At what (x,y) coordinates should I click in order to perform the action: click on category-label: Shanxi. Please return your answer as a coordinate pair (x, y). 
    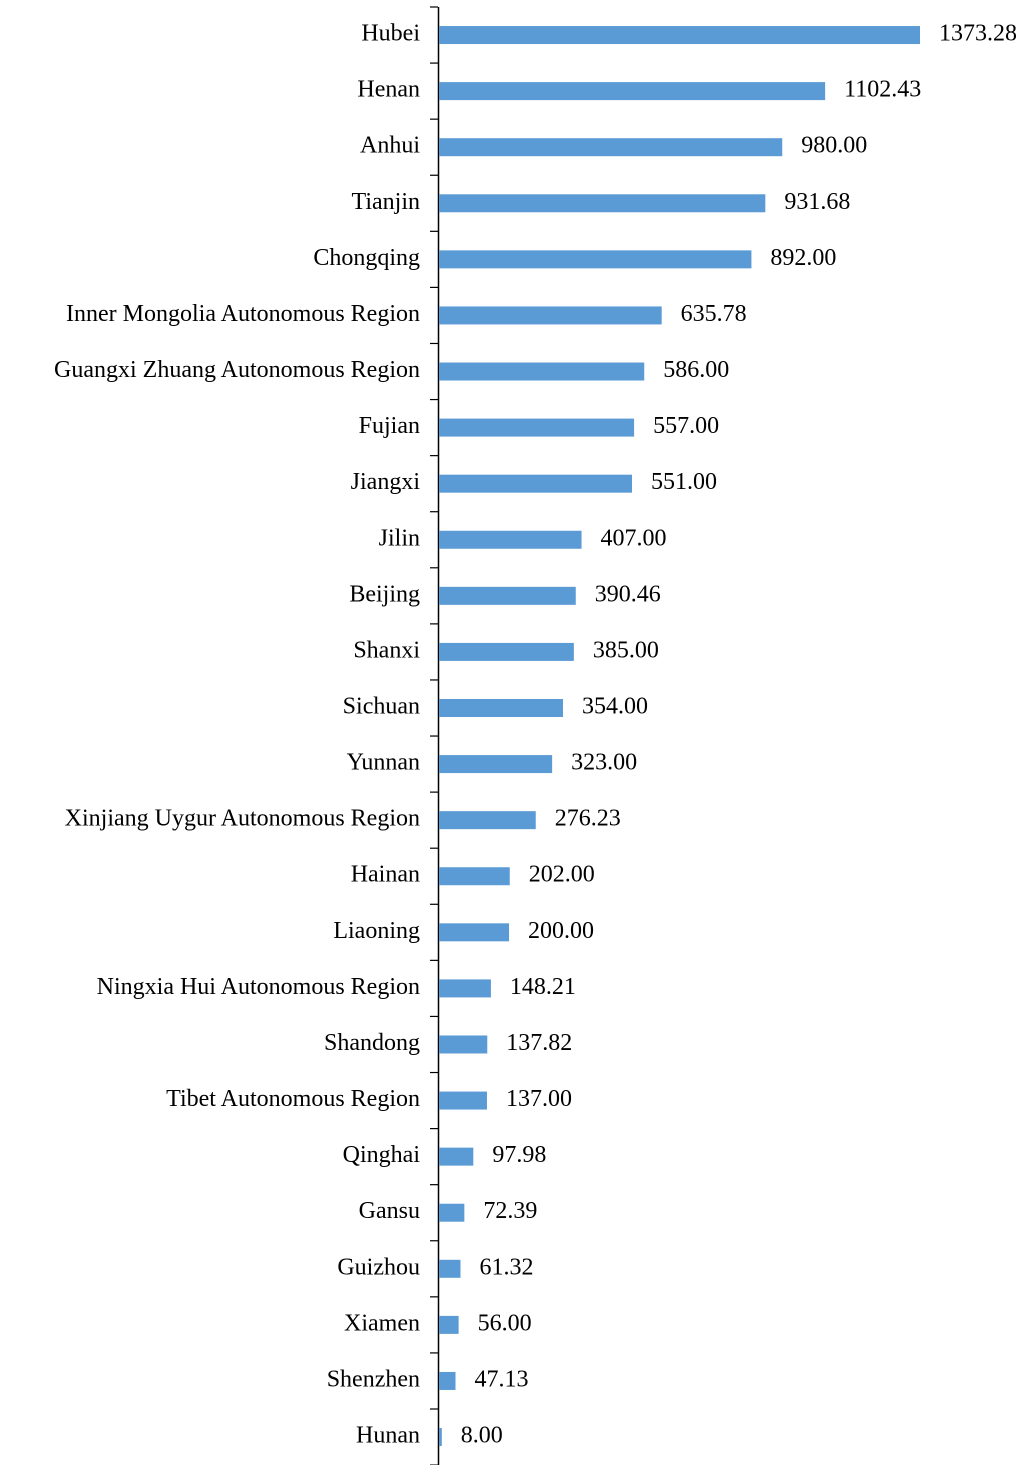
    Looking at the image, I should click on (386, 650).